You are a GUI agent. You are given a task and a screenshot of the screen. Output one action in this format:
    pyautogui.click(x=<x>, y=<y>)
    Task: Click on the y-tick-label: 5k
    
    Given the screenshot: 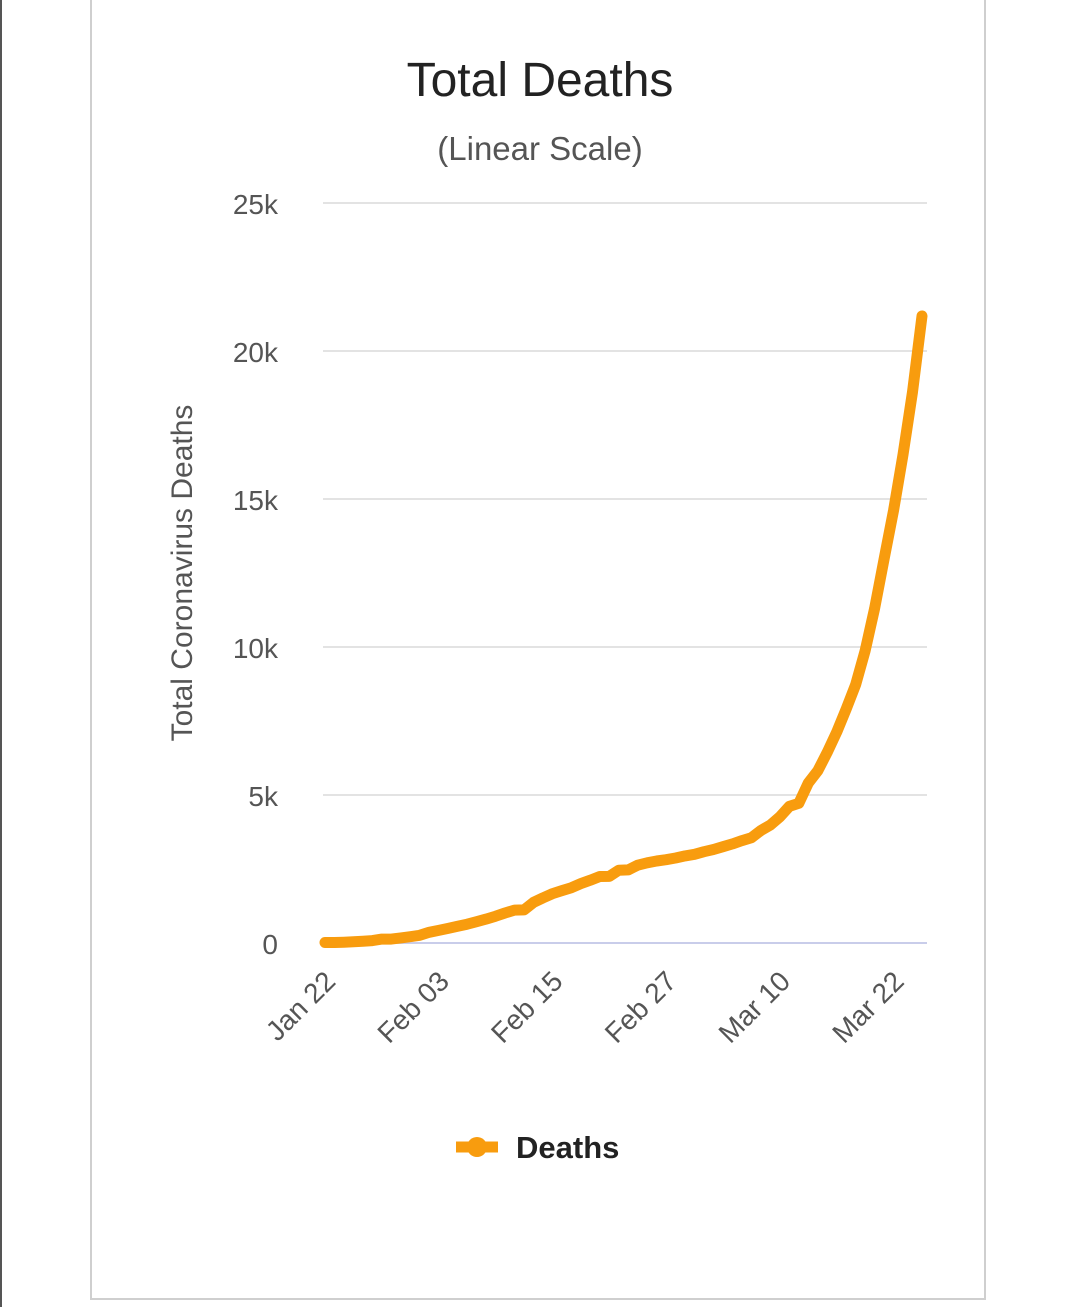 What is the action you would take?
    pyautogui.click(x=263, y=796)
    